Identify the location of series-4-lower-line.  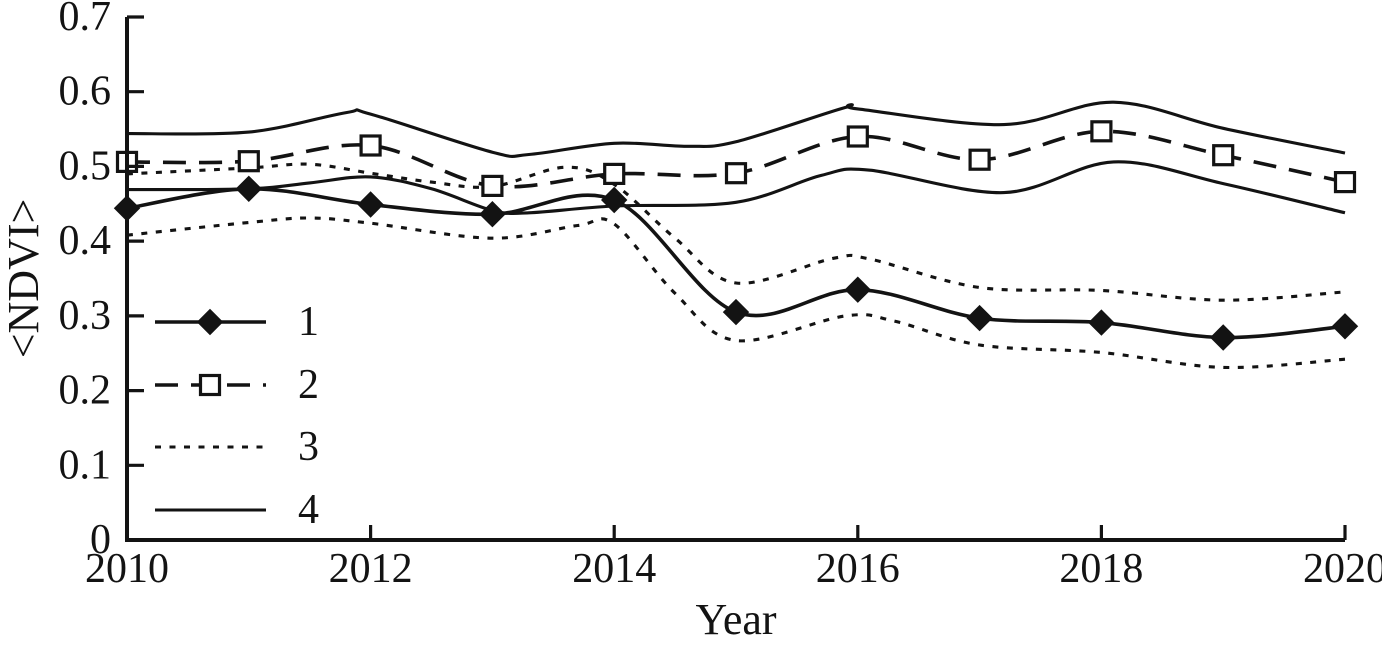
(736, 187).